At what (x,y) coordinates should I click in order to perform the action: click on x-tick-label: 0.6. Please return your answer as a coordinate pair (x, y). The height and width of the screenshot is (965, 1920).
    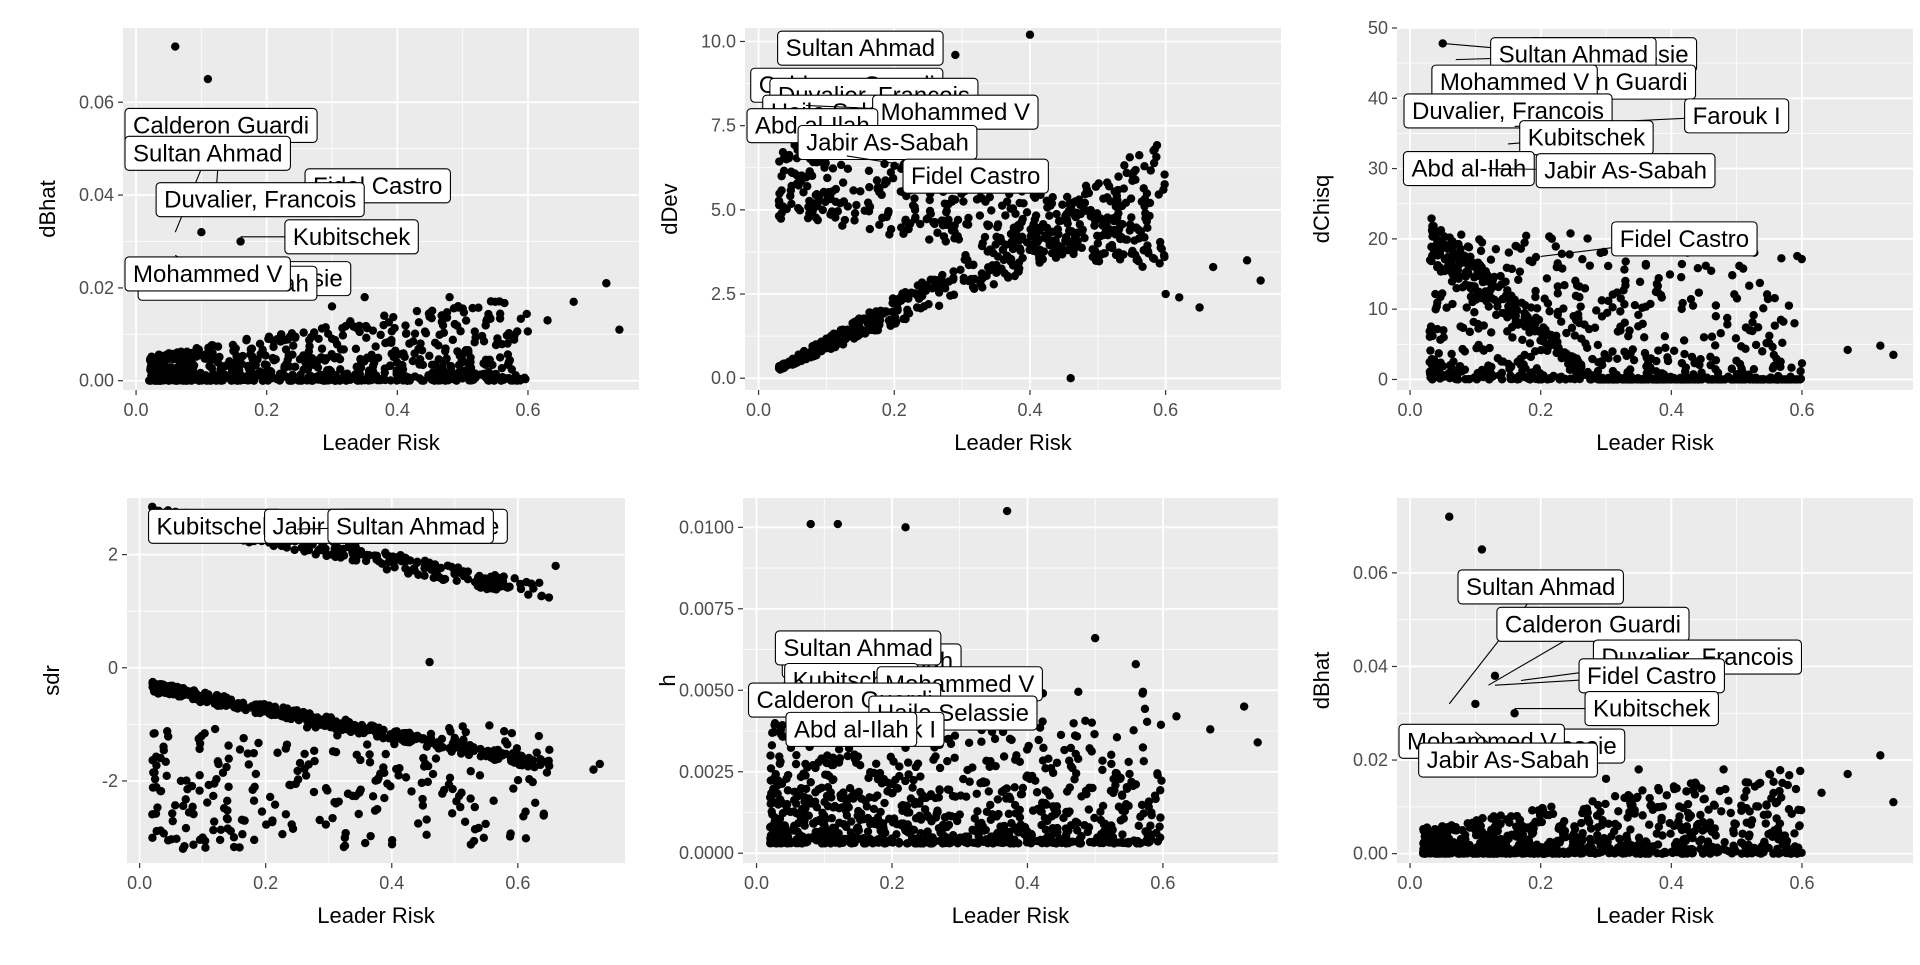
    Looking at the image, I should click on (1801, 410).